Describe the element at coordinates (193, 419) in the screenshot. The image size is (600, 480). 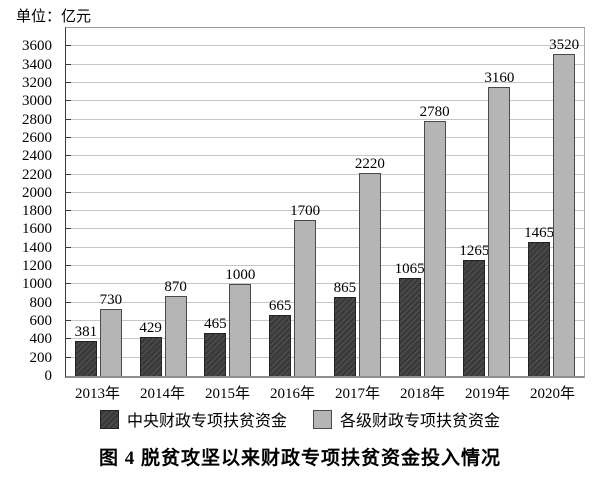
I see `legend-item-central-funds: 中央财政专项扶贫资金` at that location.